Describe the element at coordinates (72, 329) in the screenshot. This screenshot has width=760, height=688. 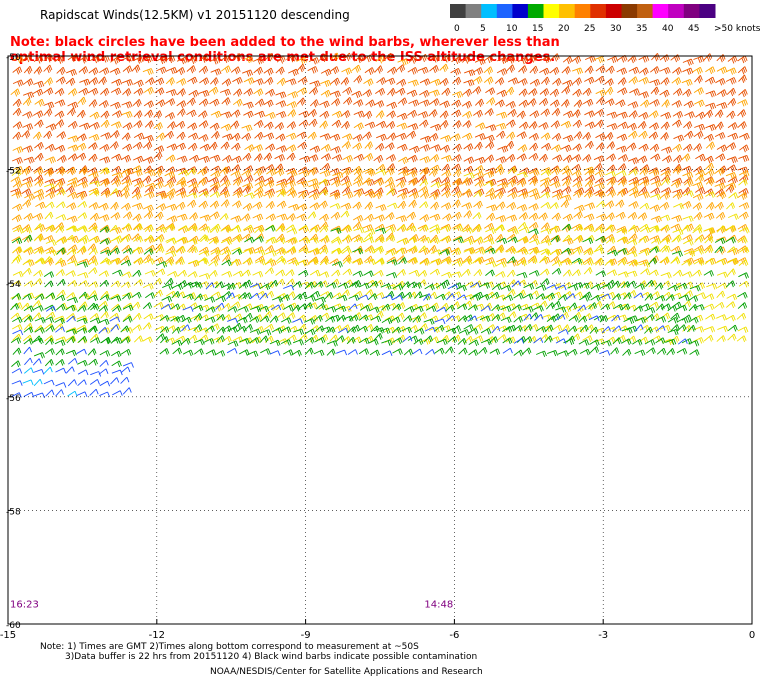
I see `barb-region` at that location.